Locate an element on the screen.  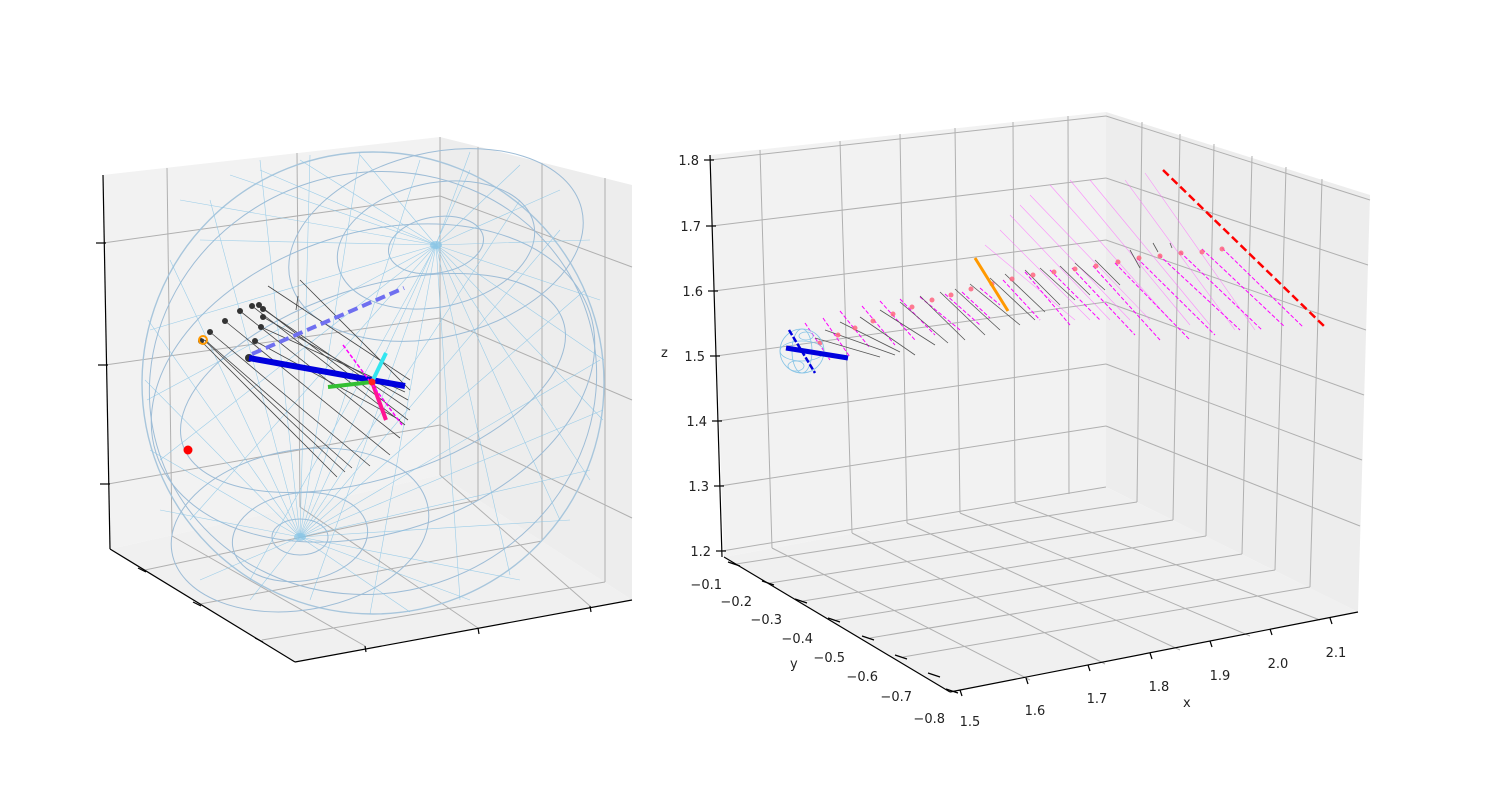
y-tick-label: −0.8 is located at coordinates (929, 719).